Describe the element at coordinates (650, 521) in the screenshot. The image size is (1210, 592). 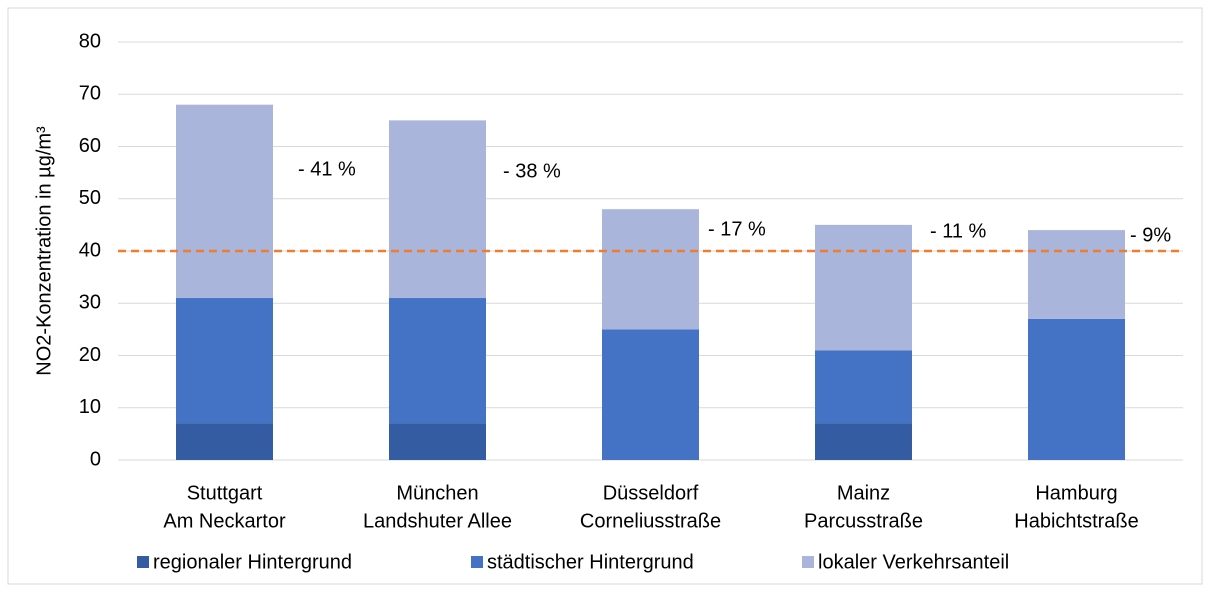
I see `x-tick-label: Corneliusstraße` at that location.